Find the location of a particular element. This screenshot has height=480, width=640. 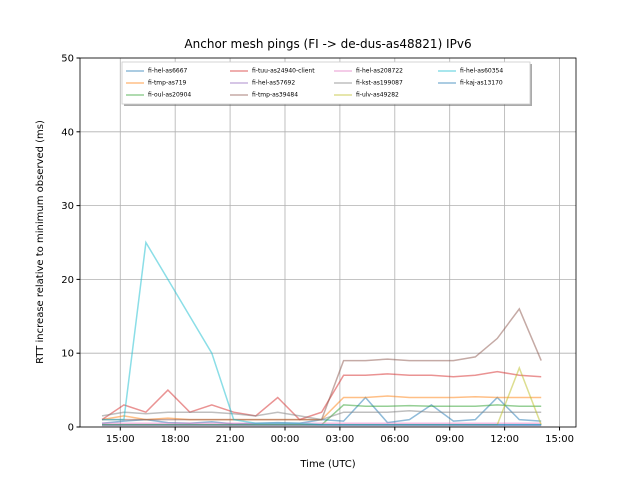

x-tick-label: 18:00 is located at coordinates (175, 439).